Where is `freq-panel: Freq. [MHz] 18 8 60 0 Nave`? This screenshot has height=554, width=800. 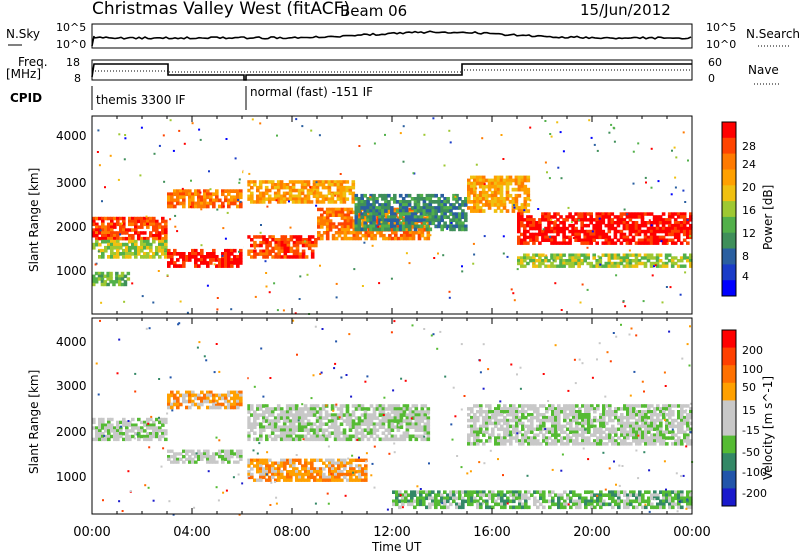 freq-panel: Freq. [MHz] 18 8 60 0 Nave is located at coordinates (393, 70).